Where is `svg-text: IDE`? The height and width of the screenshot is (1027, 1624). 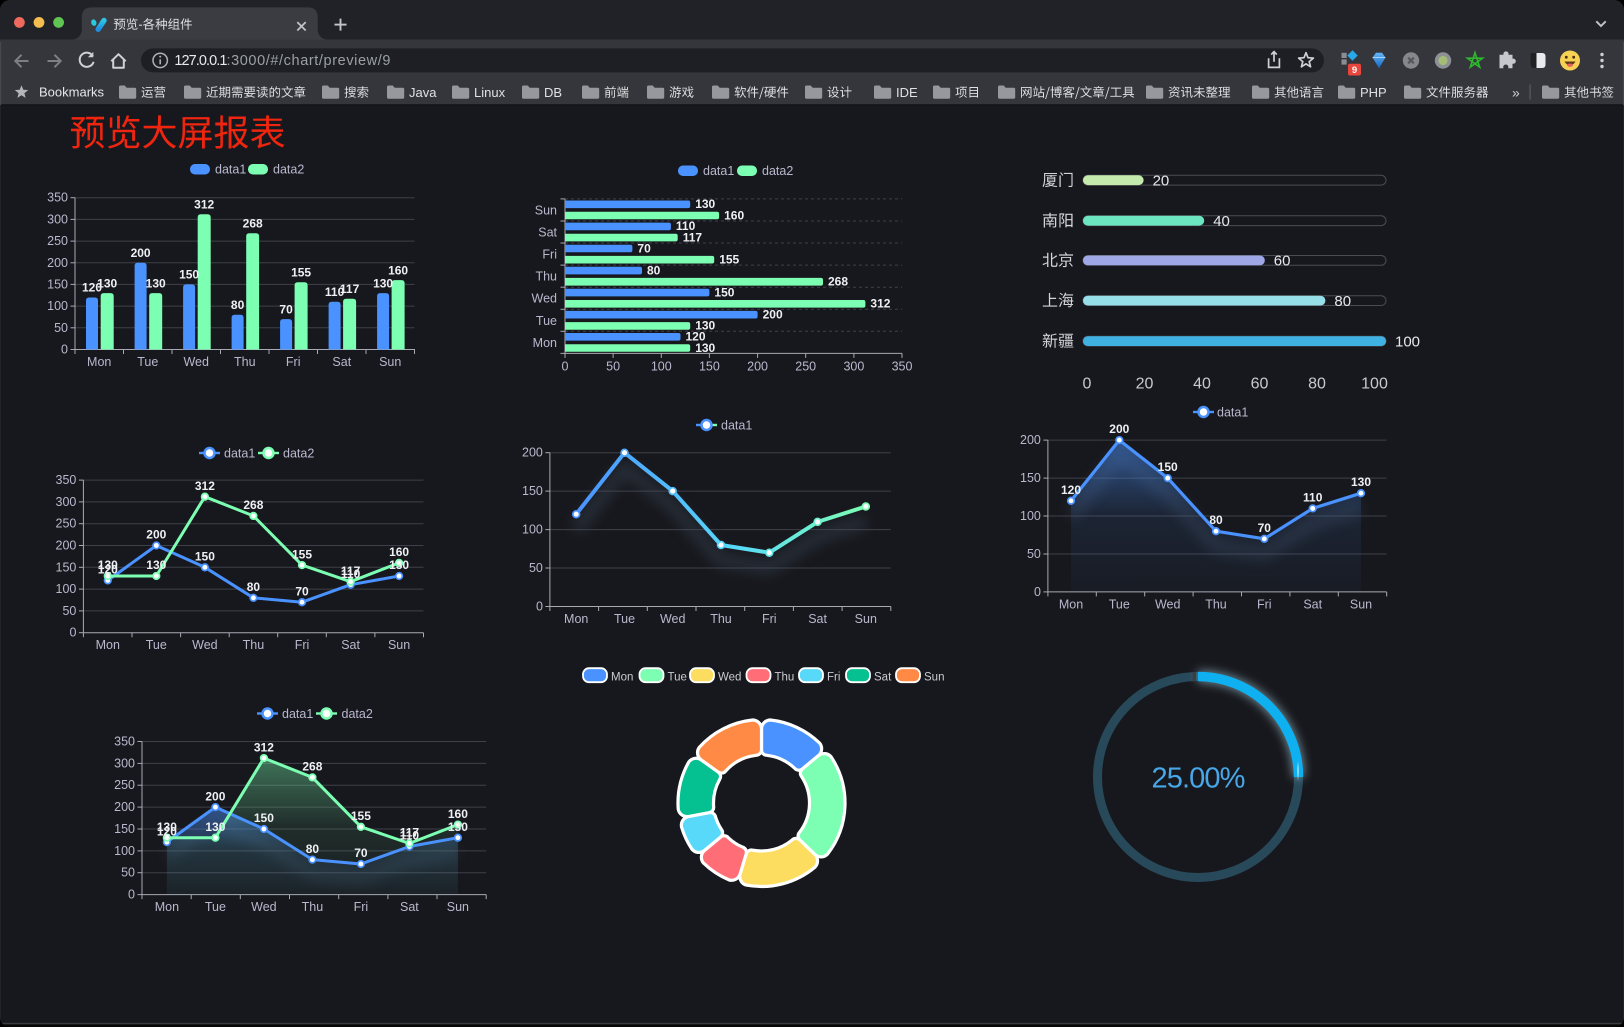
svg-text: IDE is located at coordinates (907, 92).